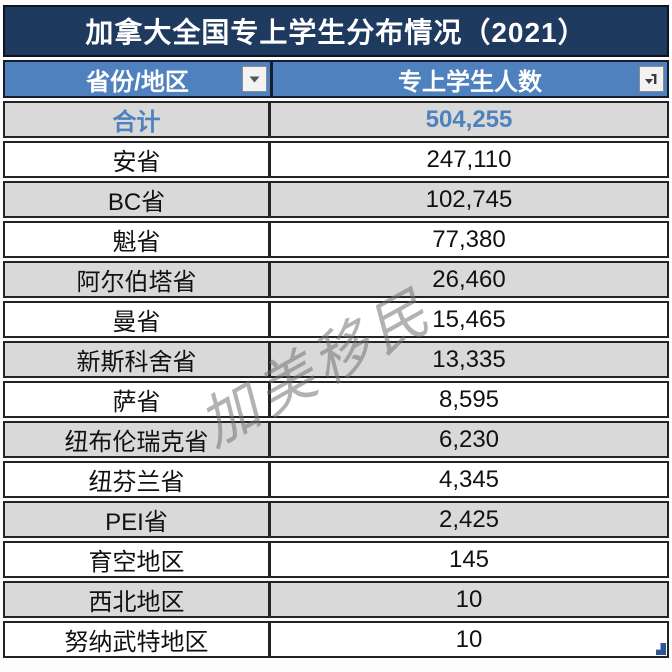  What do you see at coordinates (138, 119) in the screenshot?
I see `province-cell: 合计` at bounding box center [138, 119].